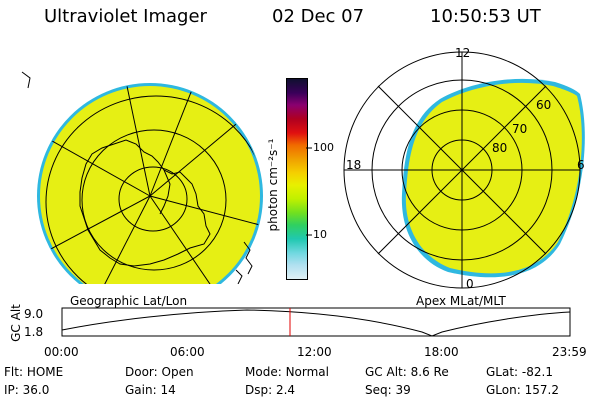  Describe the element at coordinates (314, 352) in the screenshot. I see `altitude-xtick-2: 12:00` at that location.